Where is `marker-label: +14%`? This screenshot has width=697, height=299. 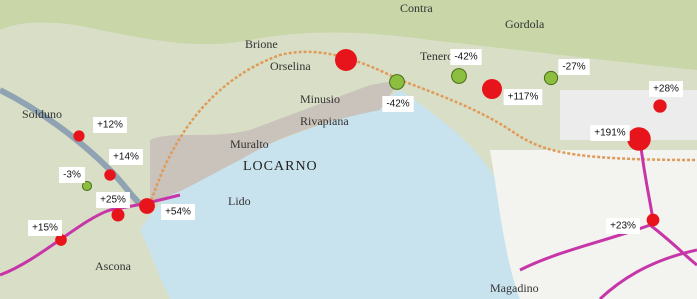 marker-label: +14% is located at coordinates (126, 157).